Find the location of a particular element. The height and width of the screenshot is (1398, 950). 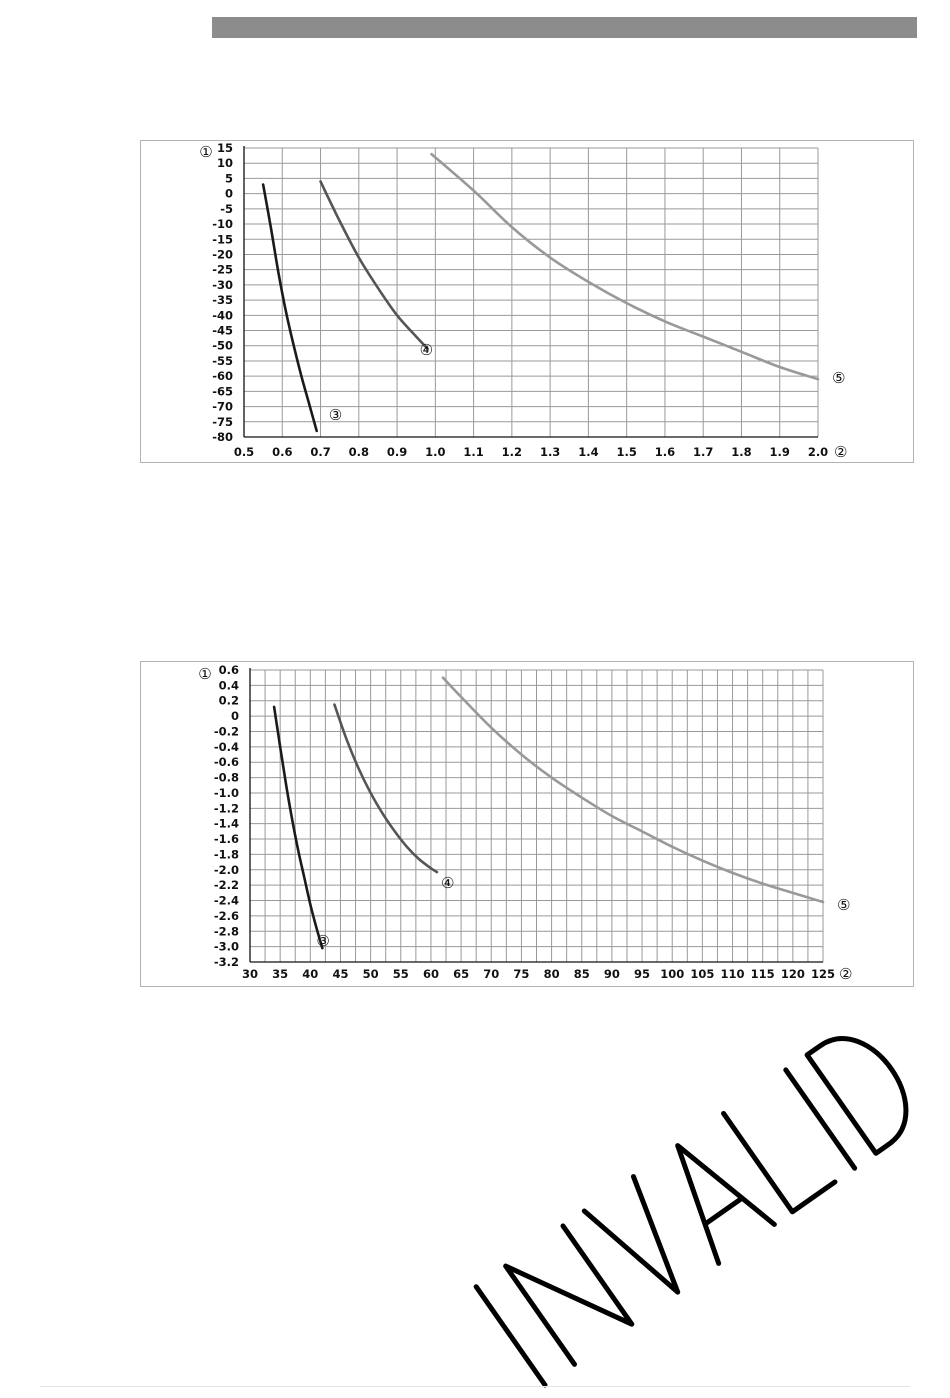

y-tick-label: 15 is located at coordinates (225, 148).